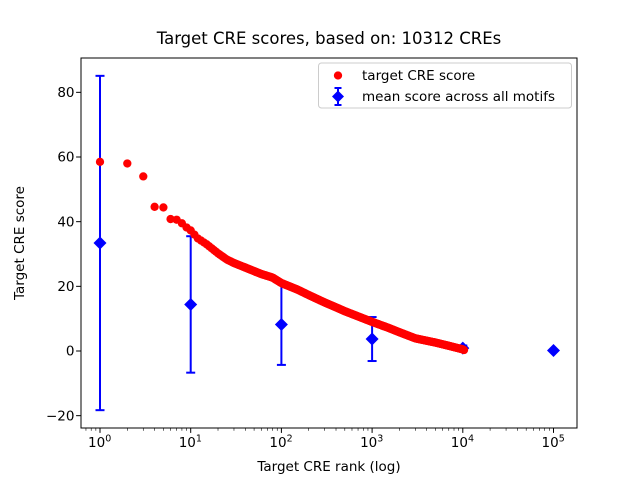 This screenshot has width=640, height=480. Describe the element at coordinates (328, 467) in the screenshot. I see `x-axis-label: Target CRE rank (log)` at that location.